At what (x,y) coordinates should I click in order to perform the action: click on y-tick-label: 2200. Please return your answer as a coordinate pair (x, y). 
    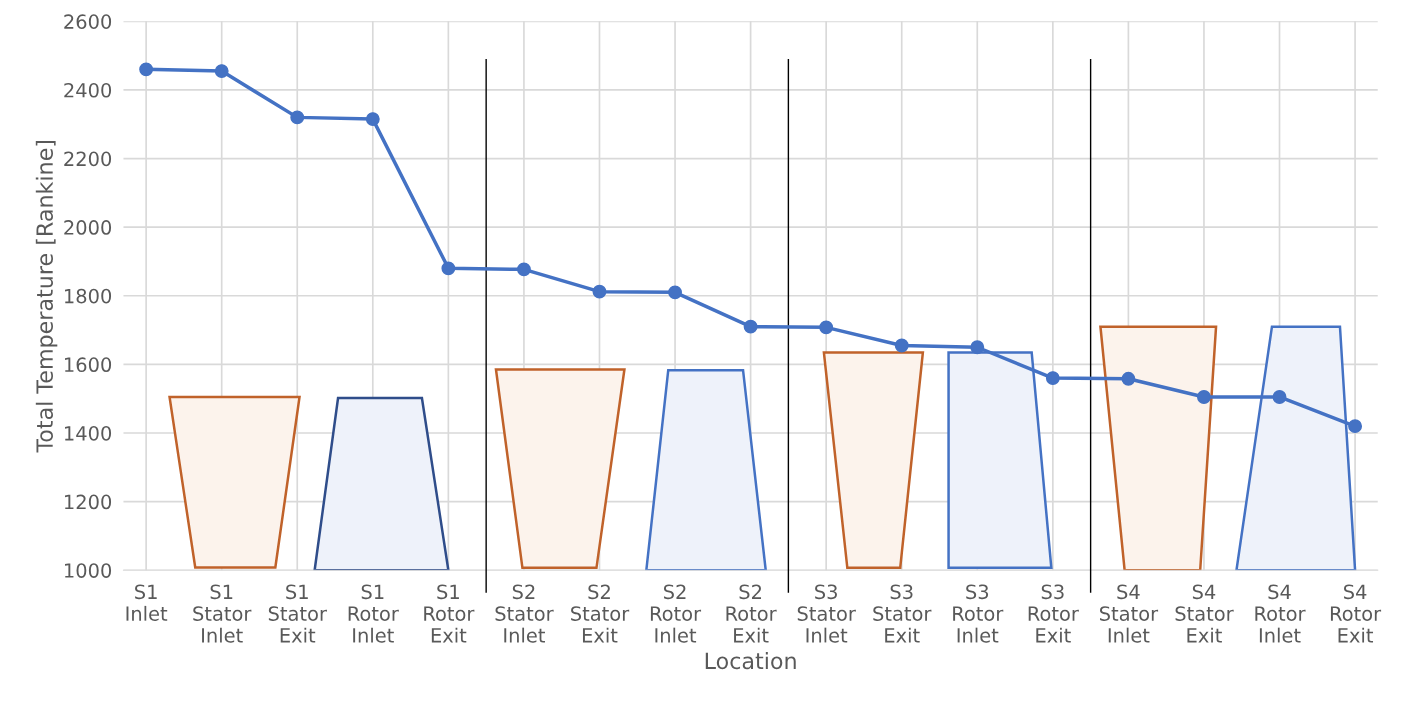
    Looking at the image, I should click on (88, 159).